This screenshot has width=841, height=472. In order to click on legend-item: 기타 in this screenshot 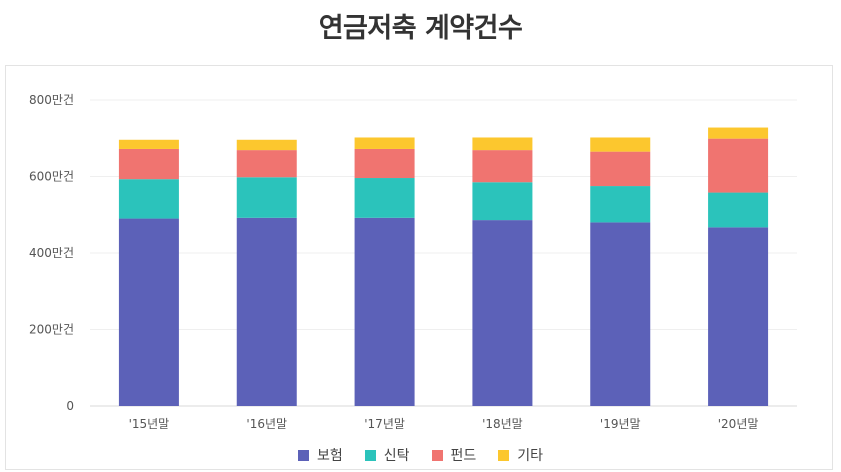, I will do `click(520, 455)`.